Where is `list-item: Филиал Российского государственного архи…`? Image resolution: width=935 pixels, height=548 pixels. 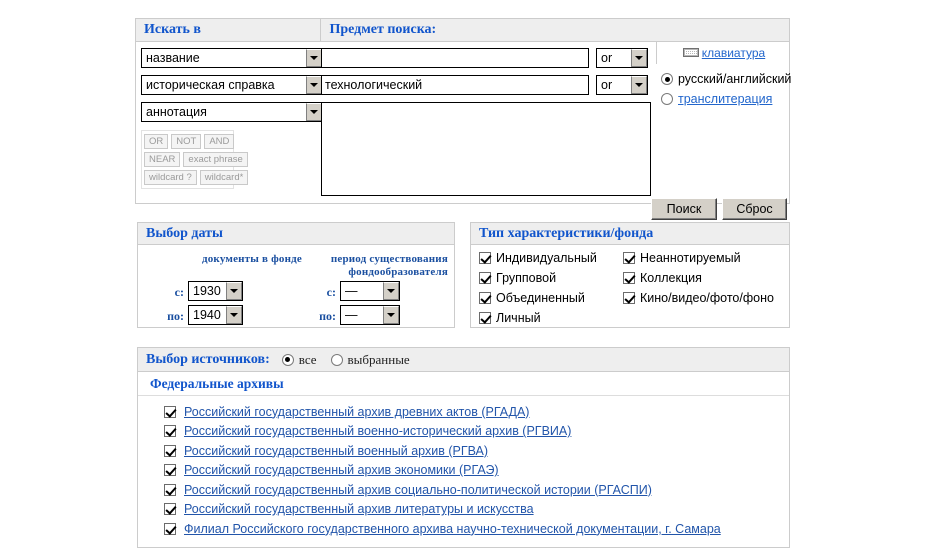 list-item: Филиал Российского государственного архи… is located at coordinates (476, 529).